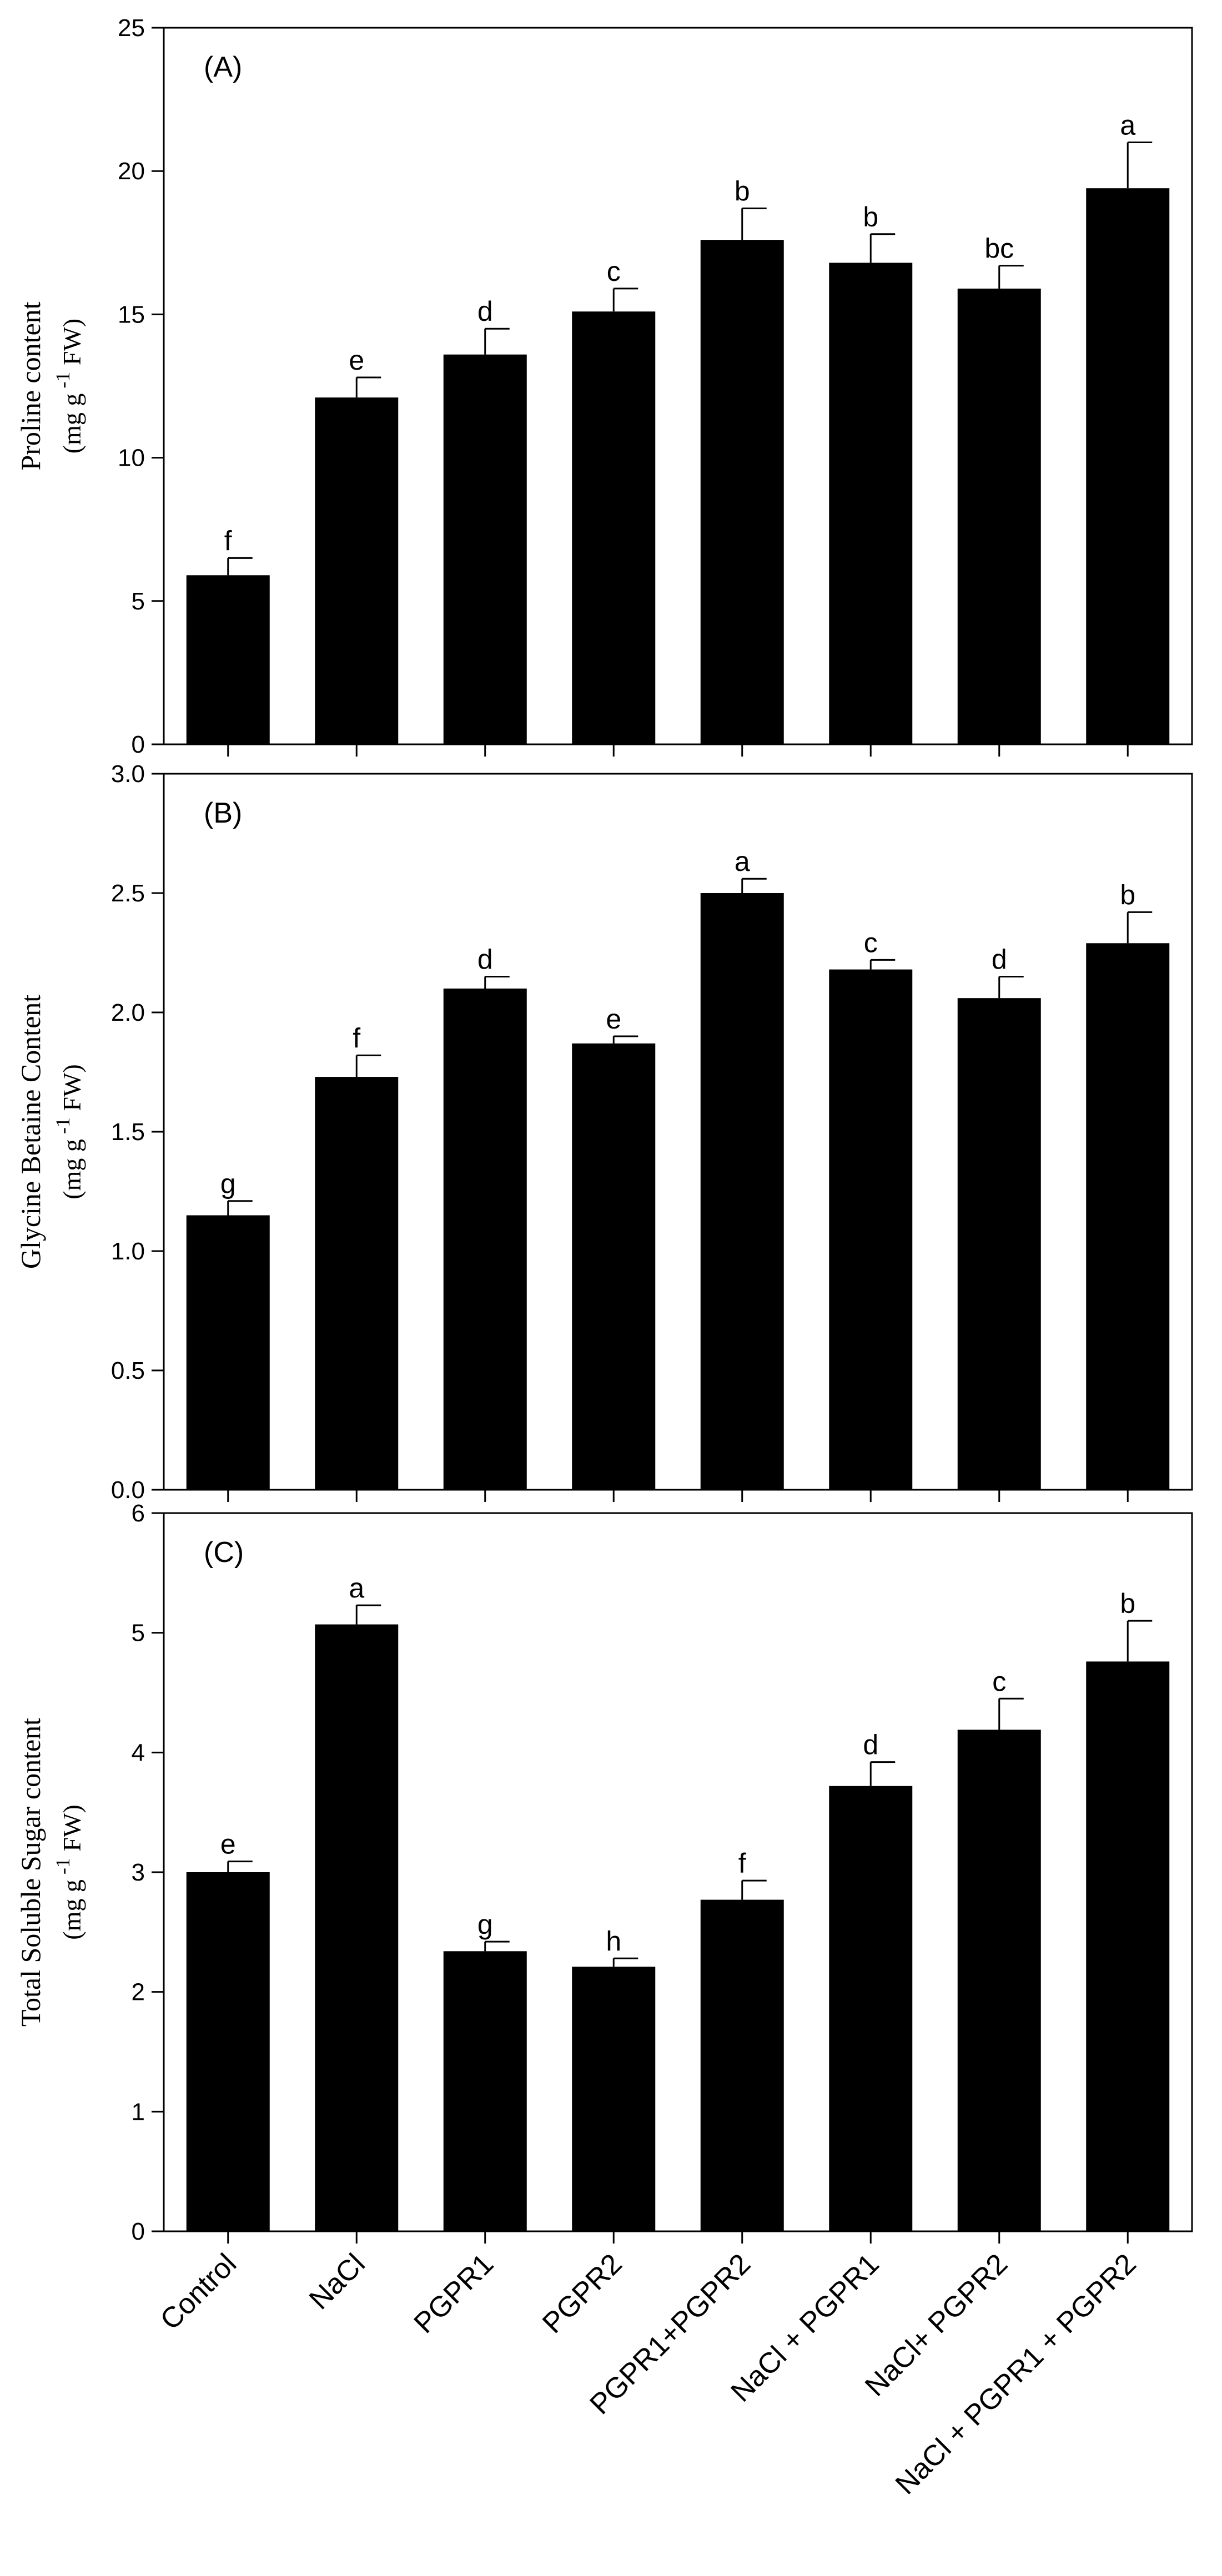 Image resolution: width=1222 pixels, height=2576 pixels. Describe the element at coordinates (613, 1941) in the screenshot. I see `significance-letter: h` at that location.